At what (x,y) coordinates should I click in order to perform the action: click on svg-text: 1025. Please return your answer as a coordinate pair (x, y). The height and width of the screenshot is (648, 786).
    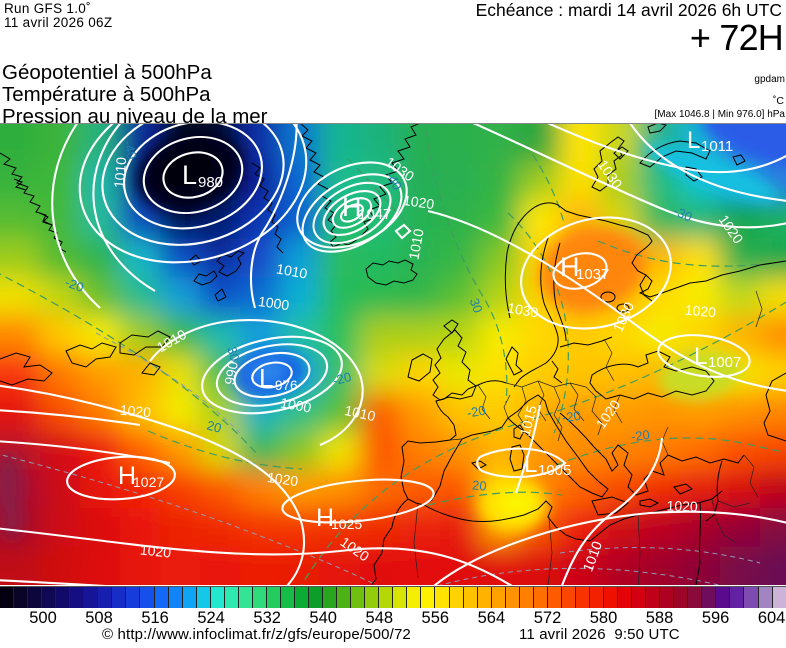
    Looking at the image, I should click on (346, 524).